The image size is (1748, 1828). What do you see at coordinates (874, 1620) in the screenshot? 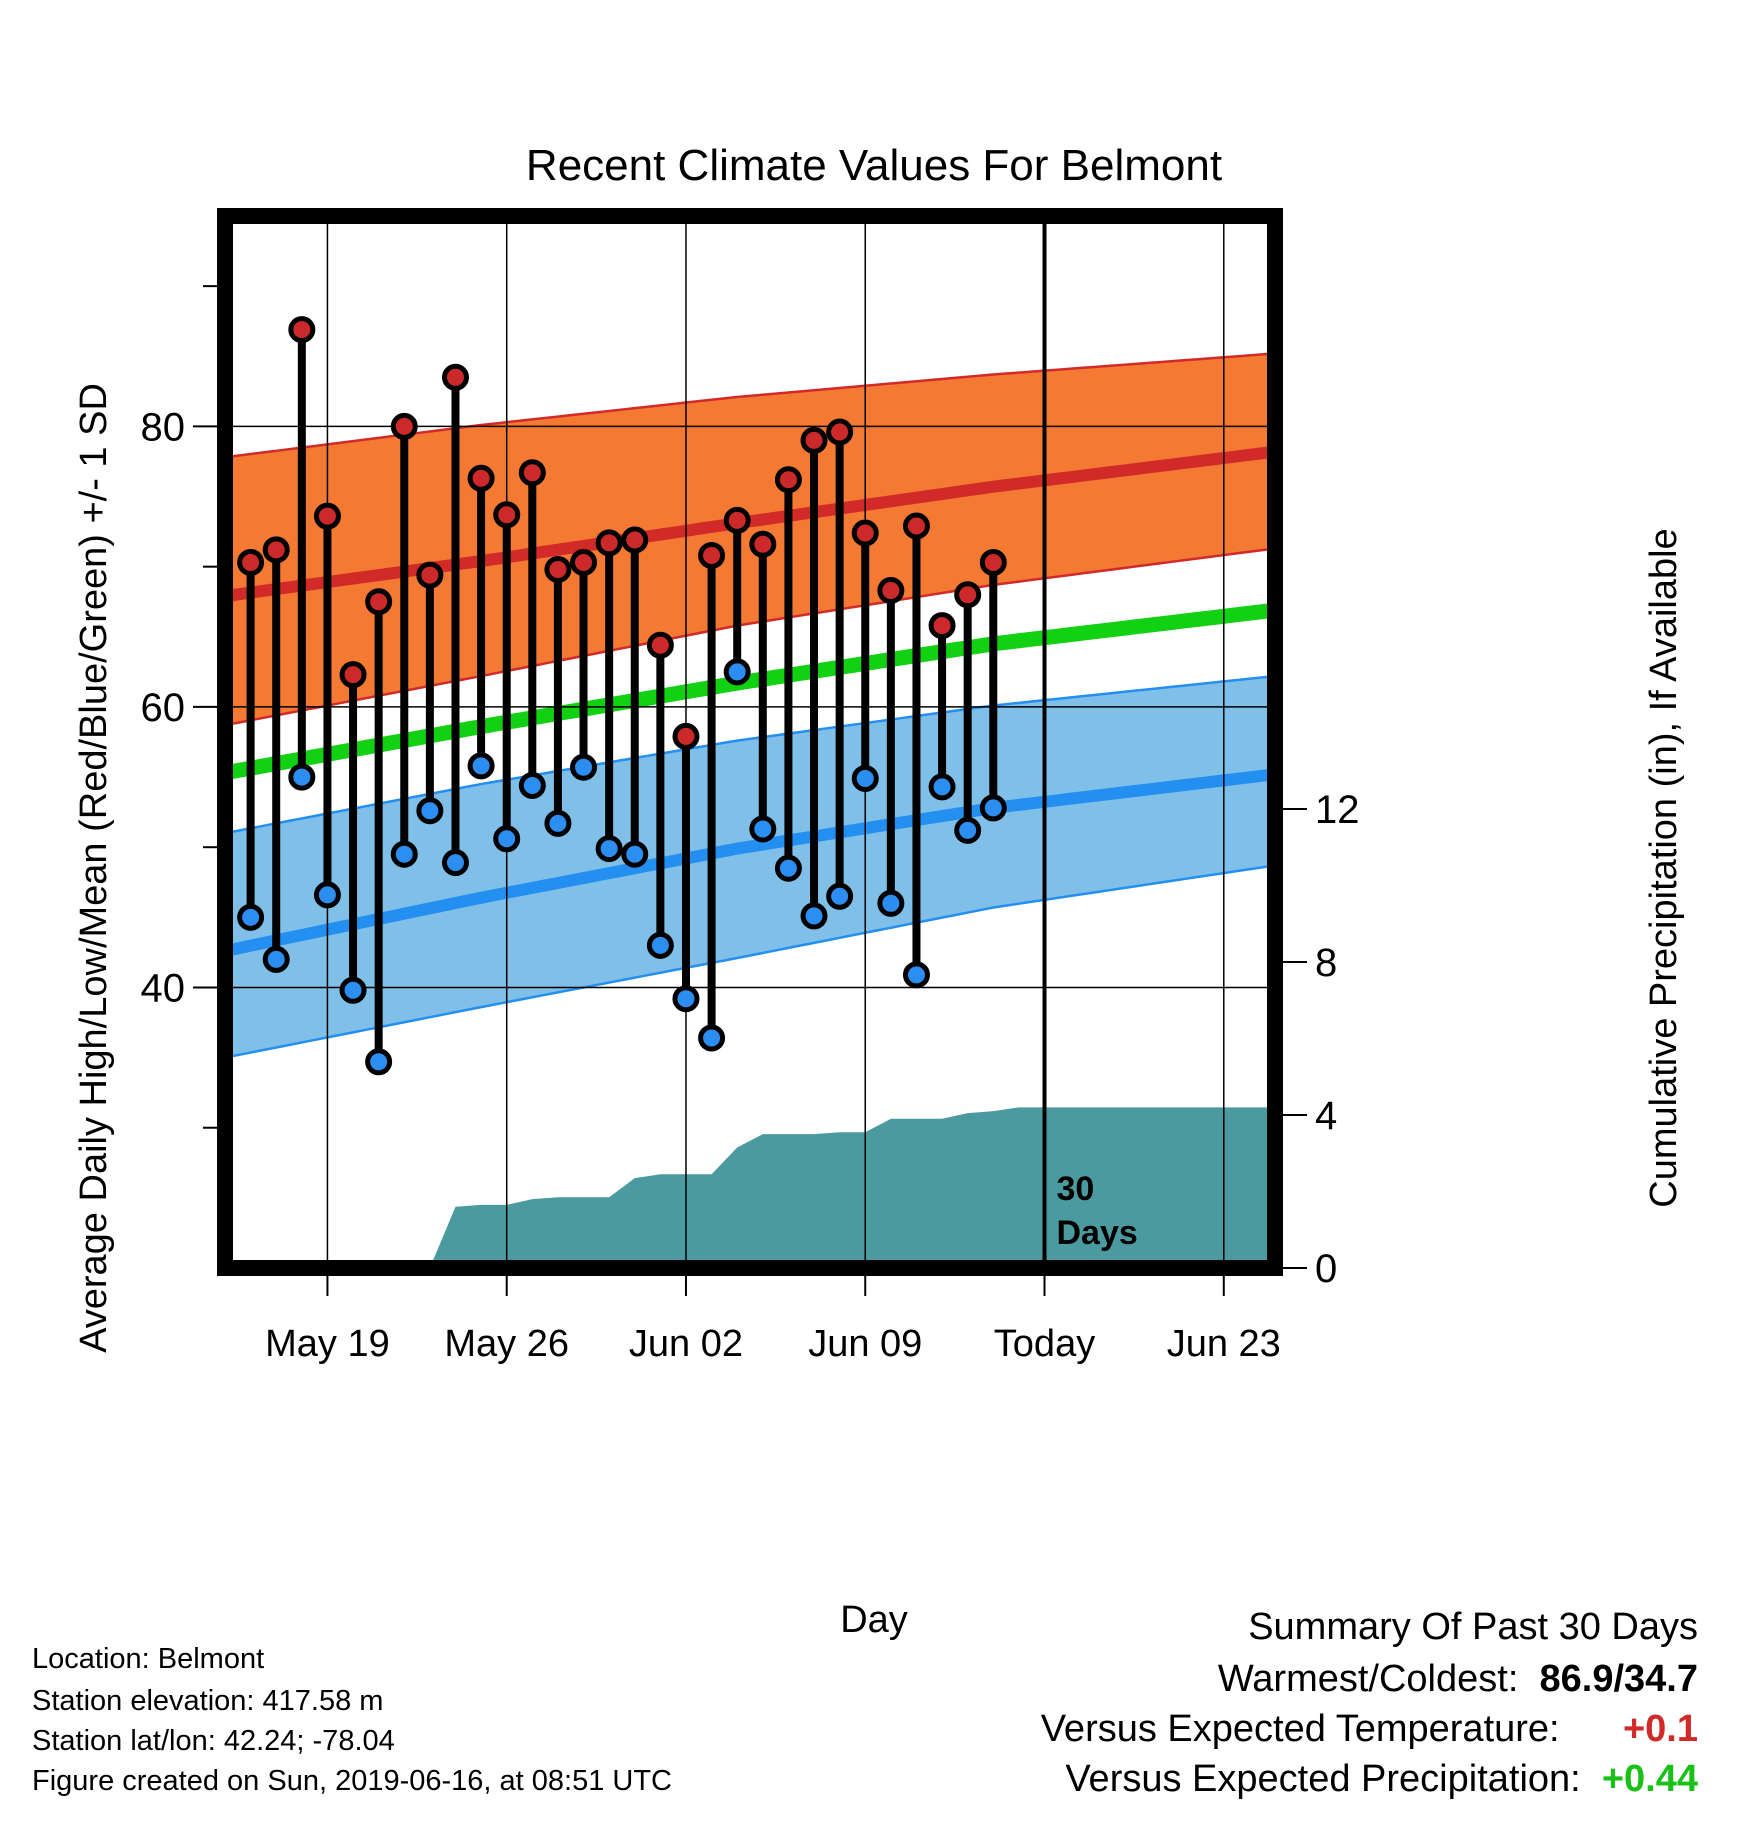
I see `x-axis-label: Day` at bounding box center [874, 1620].